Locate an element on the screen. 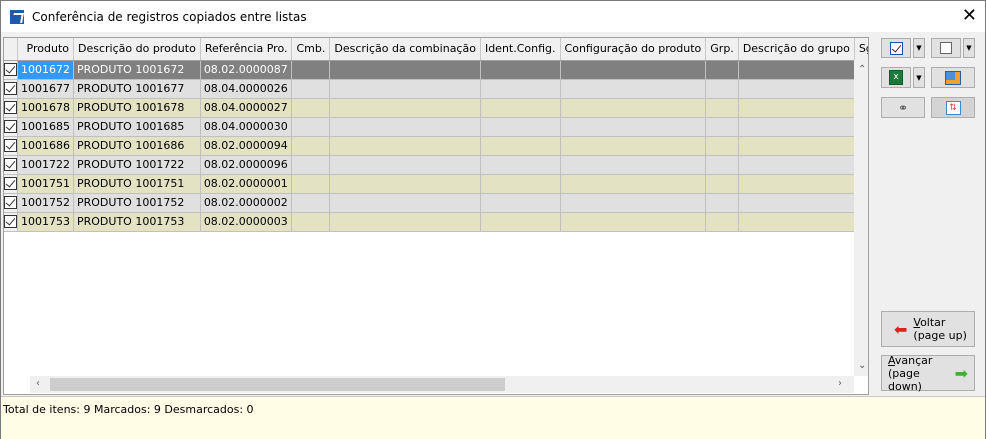 This screenshot has height=439, width=986. cell-referencia: 08.02.0000002 is located at coordinates (246, 203).